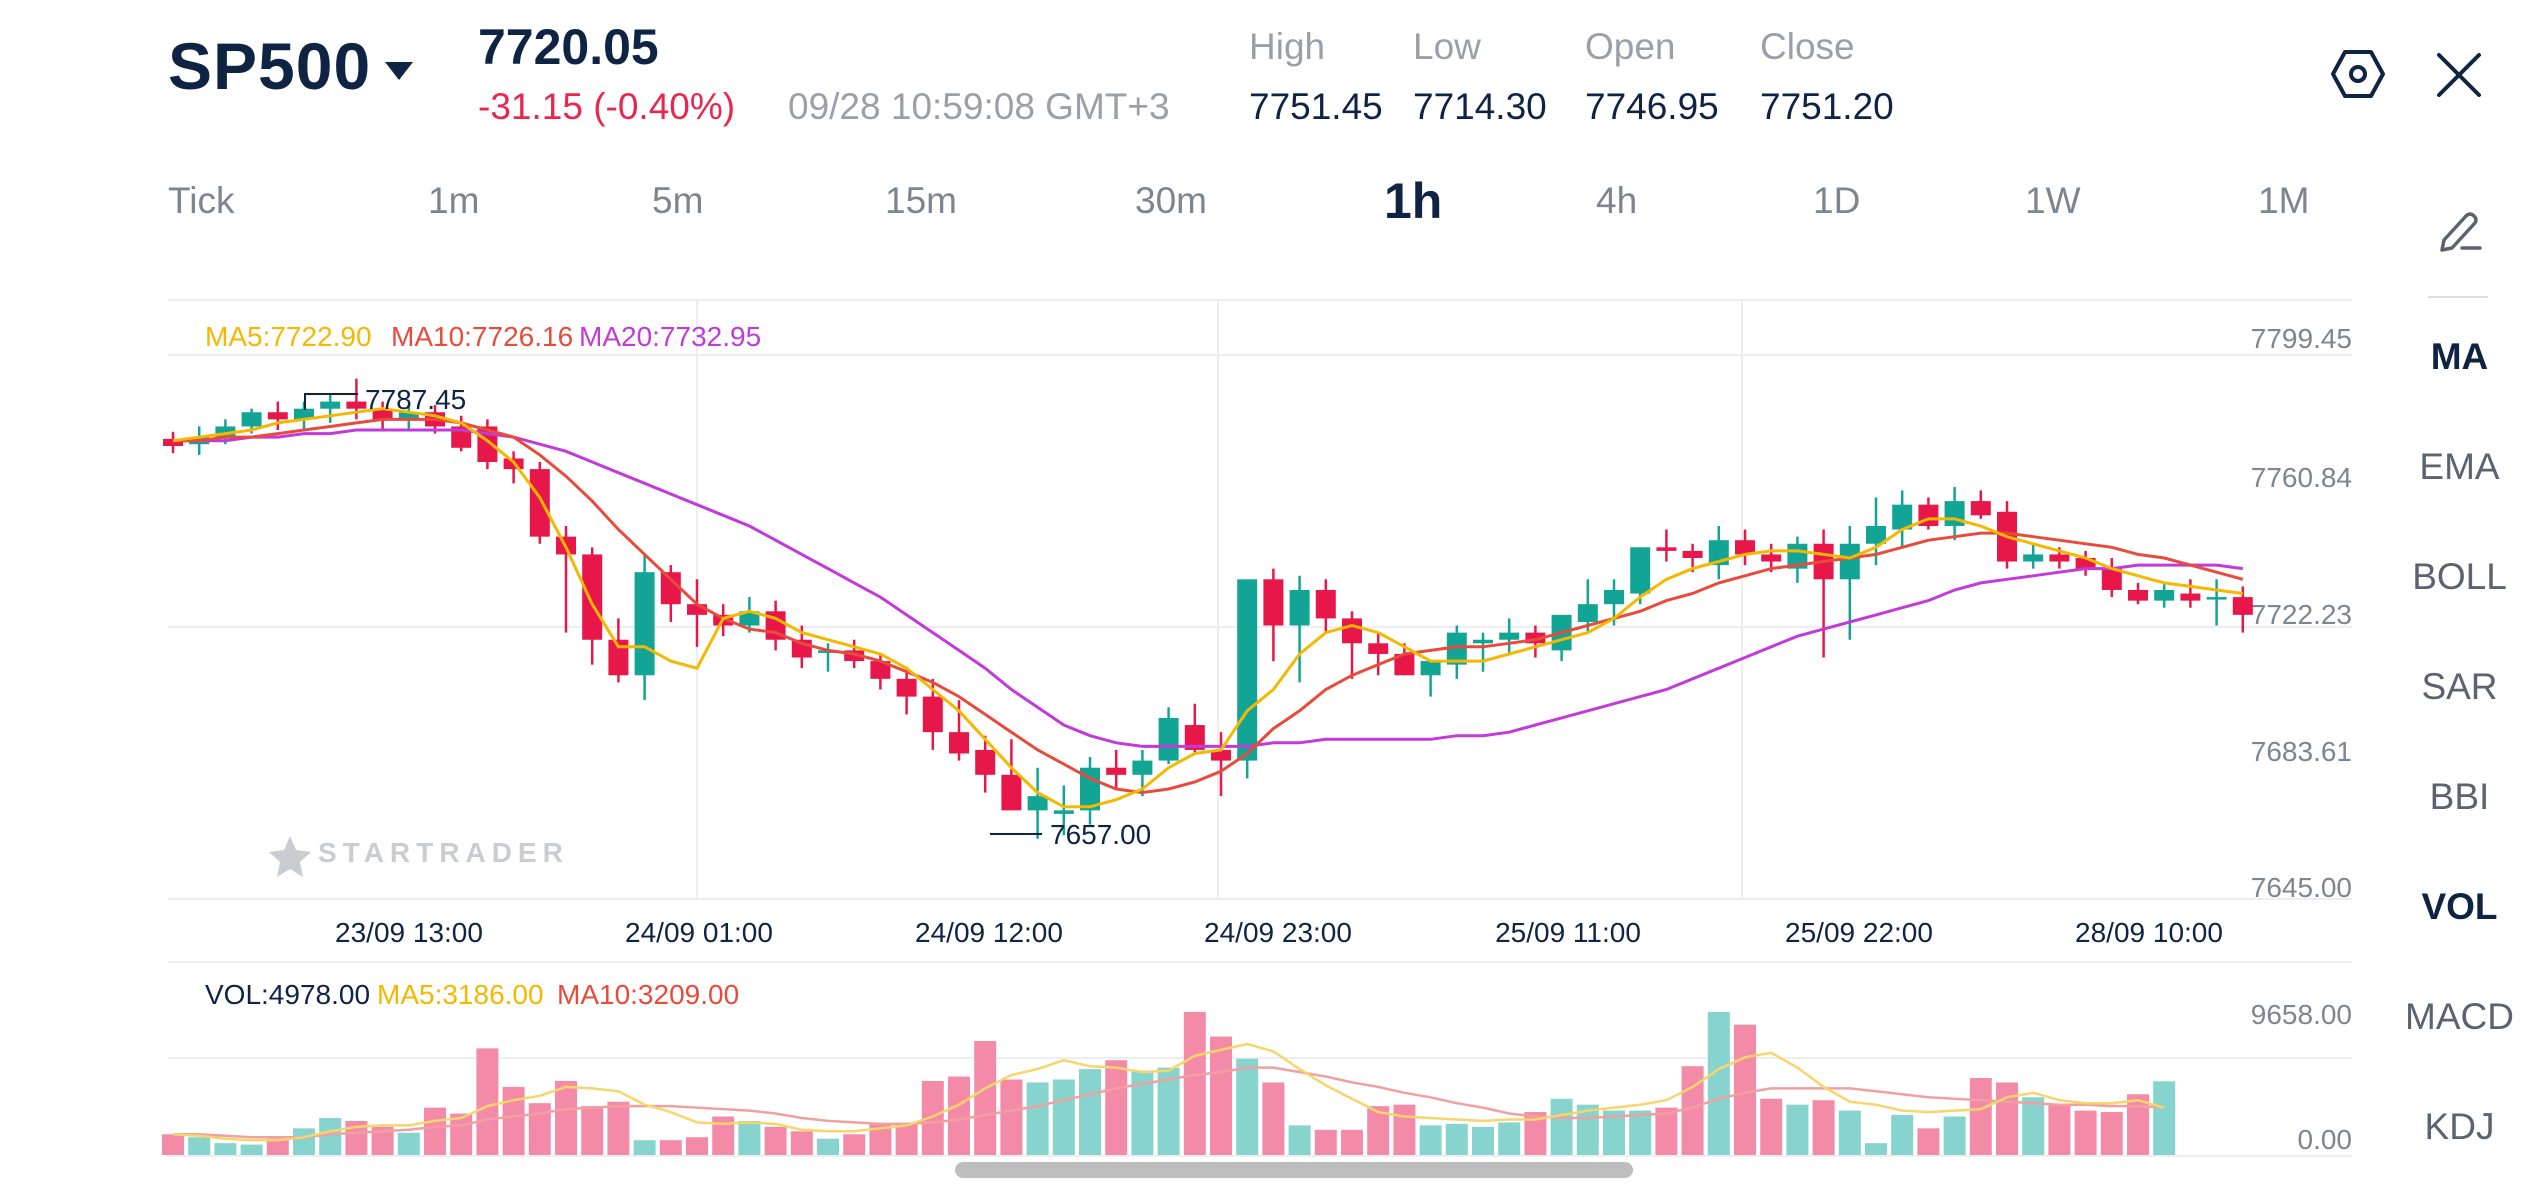 This screenshot has height=1202, width=2531. I want to click on indicator-sar: SAR, so click(2459, 686).